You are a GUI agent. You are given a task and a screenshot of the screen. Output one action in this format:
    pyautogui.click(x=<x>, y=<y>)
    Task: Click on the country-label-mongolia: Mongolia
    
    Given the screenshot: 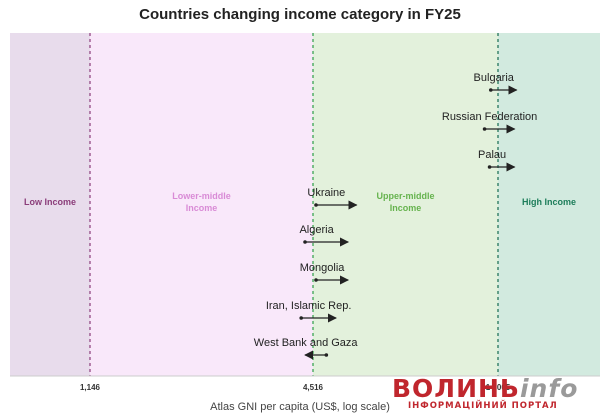 What is the action you would take?
    pyautogui.click(x=323, y=268)
    